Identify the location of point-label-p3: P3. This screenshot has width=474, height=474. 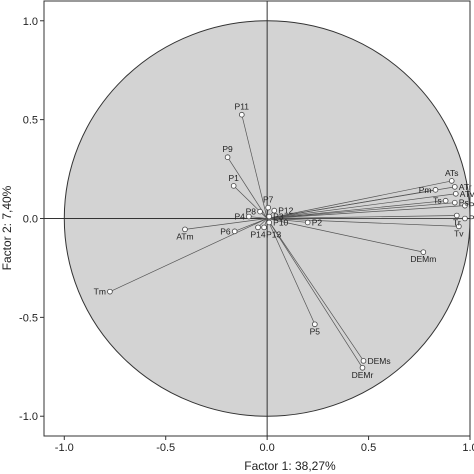
(278, 217).